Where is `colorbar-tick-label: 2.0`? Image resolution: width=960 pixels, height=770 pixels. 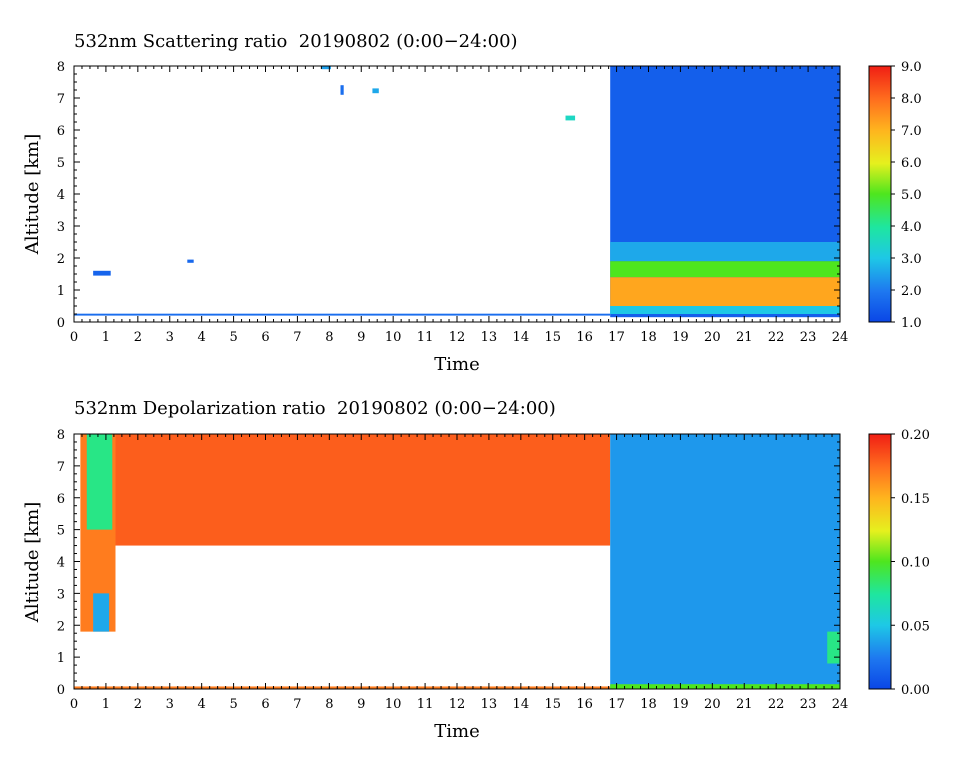
colorbar-tick-label: 2.0 is located at coordinates (911, 291).